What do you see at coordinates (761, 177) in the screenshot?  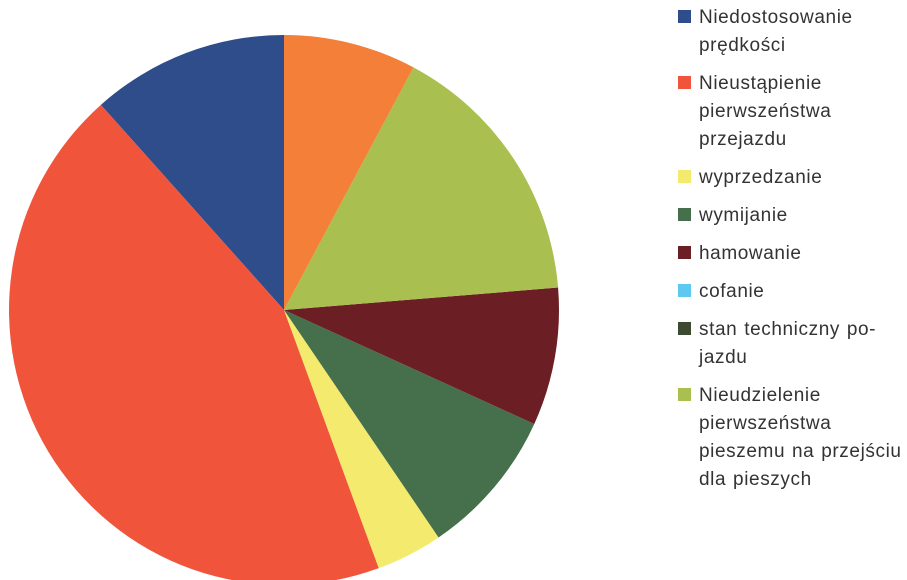 I see `legend-label: wyprzedzanie` at bounding box center [761, 177].